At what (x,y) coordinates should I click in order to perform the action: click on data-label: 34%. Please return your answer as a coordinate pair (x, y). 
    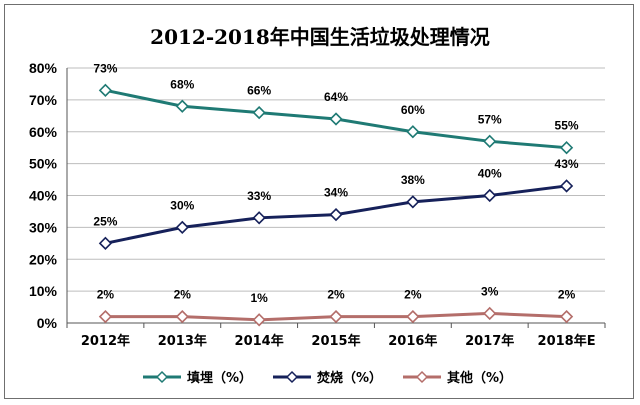
    Looking at the image, I should click on (336, 193).